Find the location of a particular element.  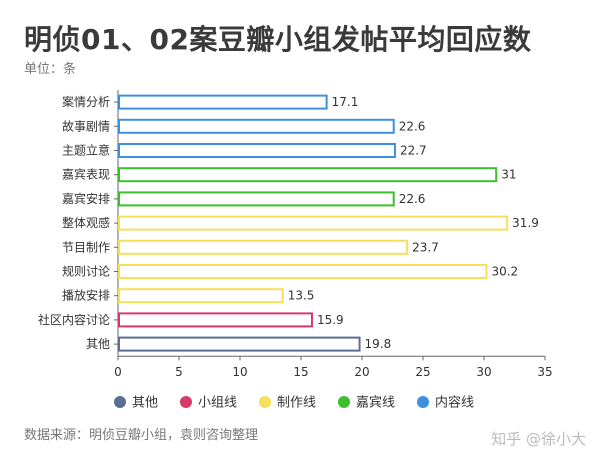

x-tick-label: 10 is located at coordinates (239, 372).